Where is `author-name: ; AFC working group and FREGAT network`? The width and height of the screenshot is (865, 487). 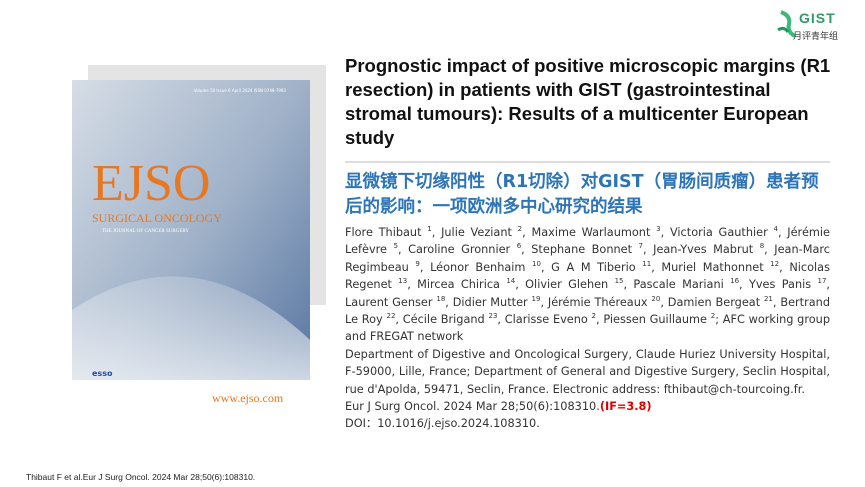
author-name: ; AFC working group and FREGAT network is located at coordinates (587, 328).